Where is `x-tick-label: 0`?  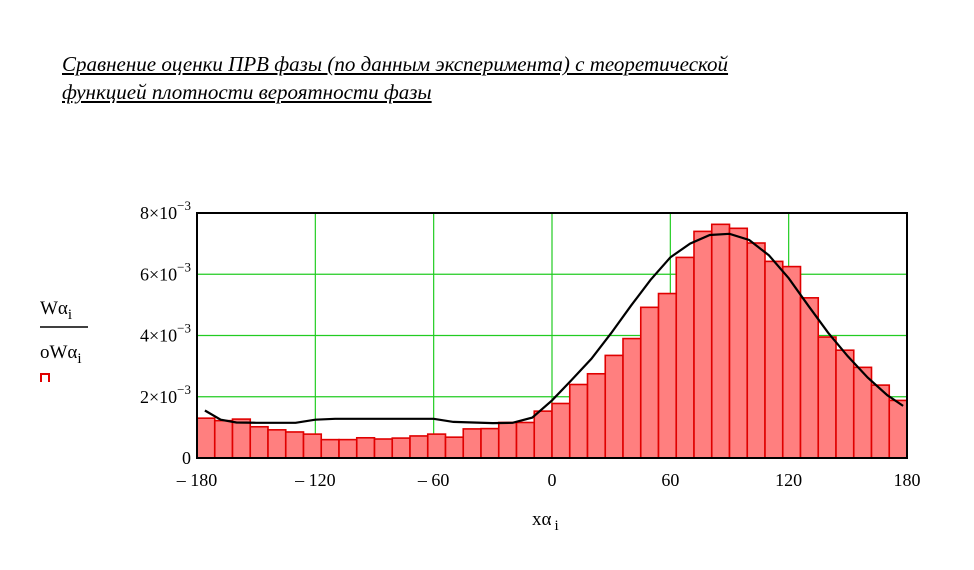 x-tick-label: 0 is located at coordinates (552, 480).